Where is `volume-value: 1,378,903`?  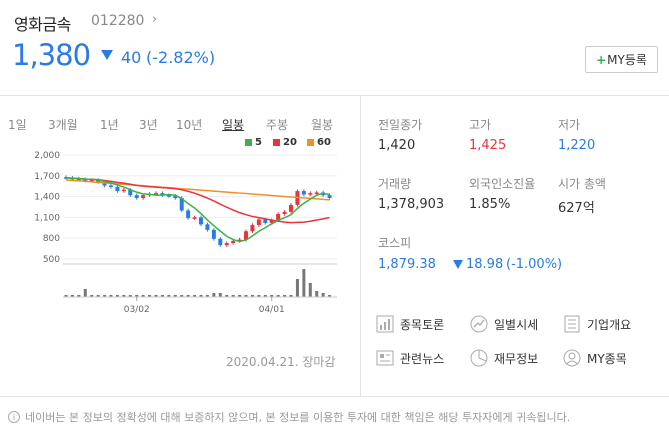 volume-value: 1,378,903 is located at coordinates (411, 204).